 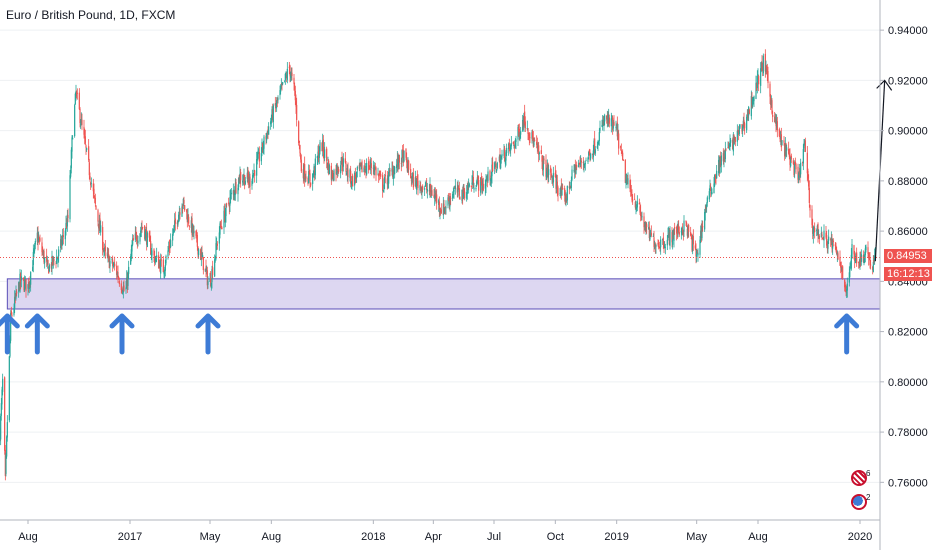 I want to click on support-arrow-icon, so click(x=122, y=334).